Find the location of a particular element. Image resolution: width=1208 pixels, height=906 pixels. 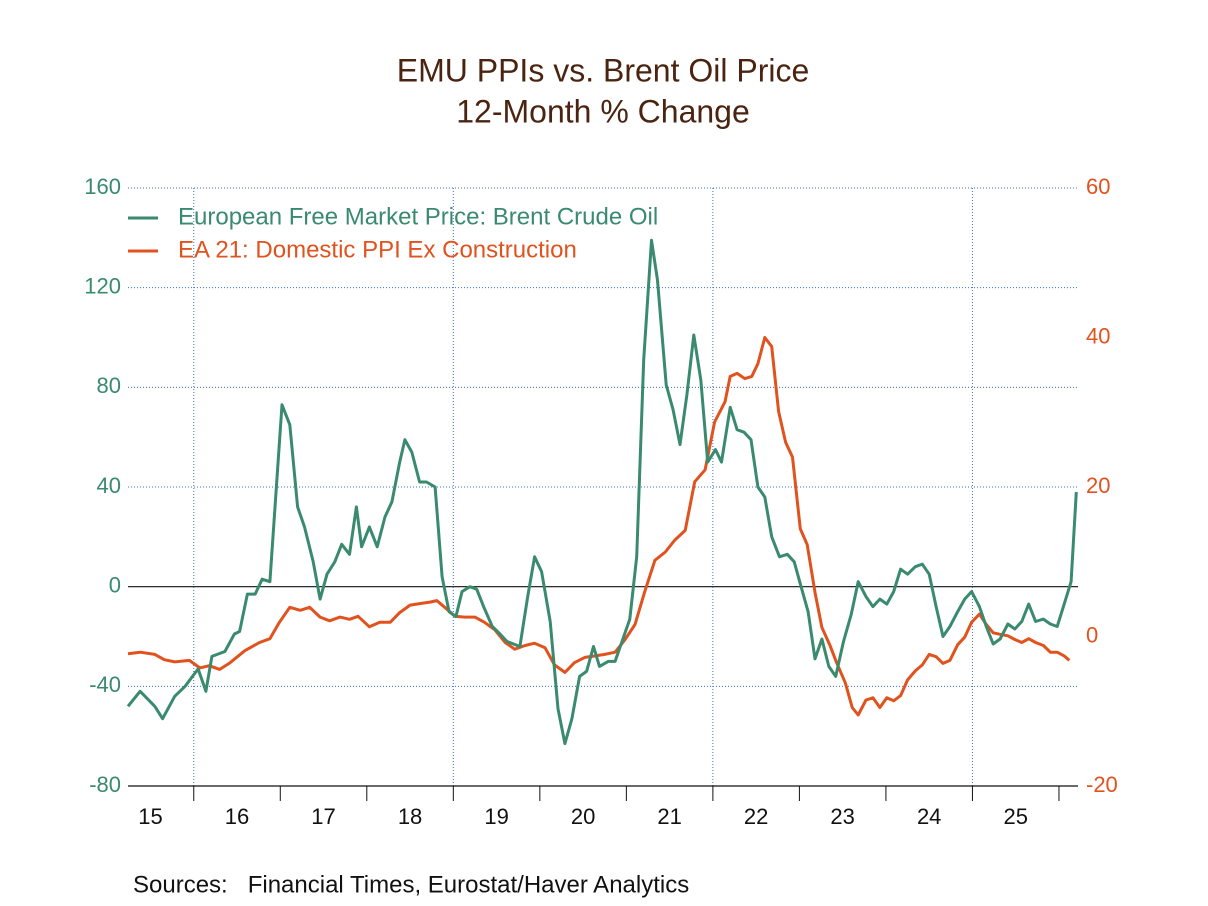

y2-tick-label: 40 is located at coordinates (1098, 335).